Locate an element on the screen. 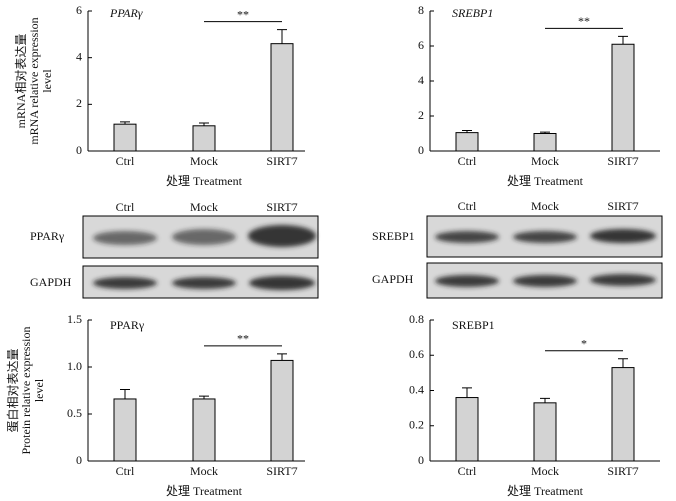 Image resolution: width=676 pixels, height=501 pixels. y-axis-label: mRNA relative expression is located at coordinates (34, 80).